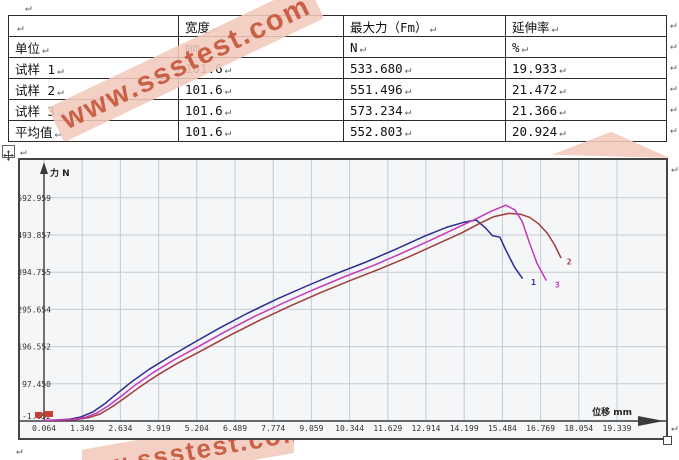  I want to click on cell-text: 平均值, so click(34, 132).